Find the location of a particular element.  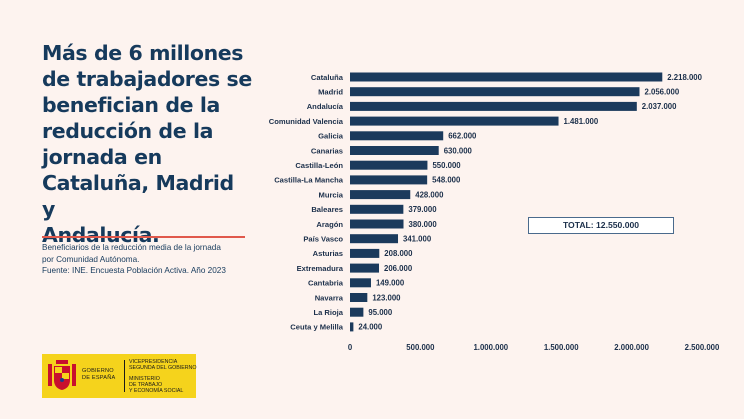

value-label: 24.000 is located at coordinates (370, 327).